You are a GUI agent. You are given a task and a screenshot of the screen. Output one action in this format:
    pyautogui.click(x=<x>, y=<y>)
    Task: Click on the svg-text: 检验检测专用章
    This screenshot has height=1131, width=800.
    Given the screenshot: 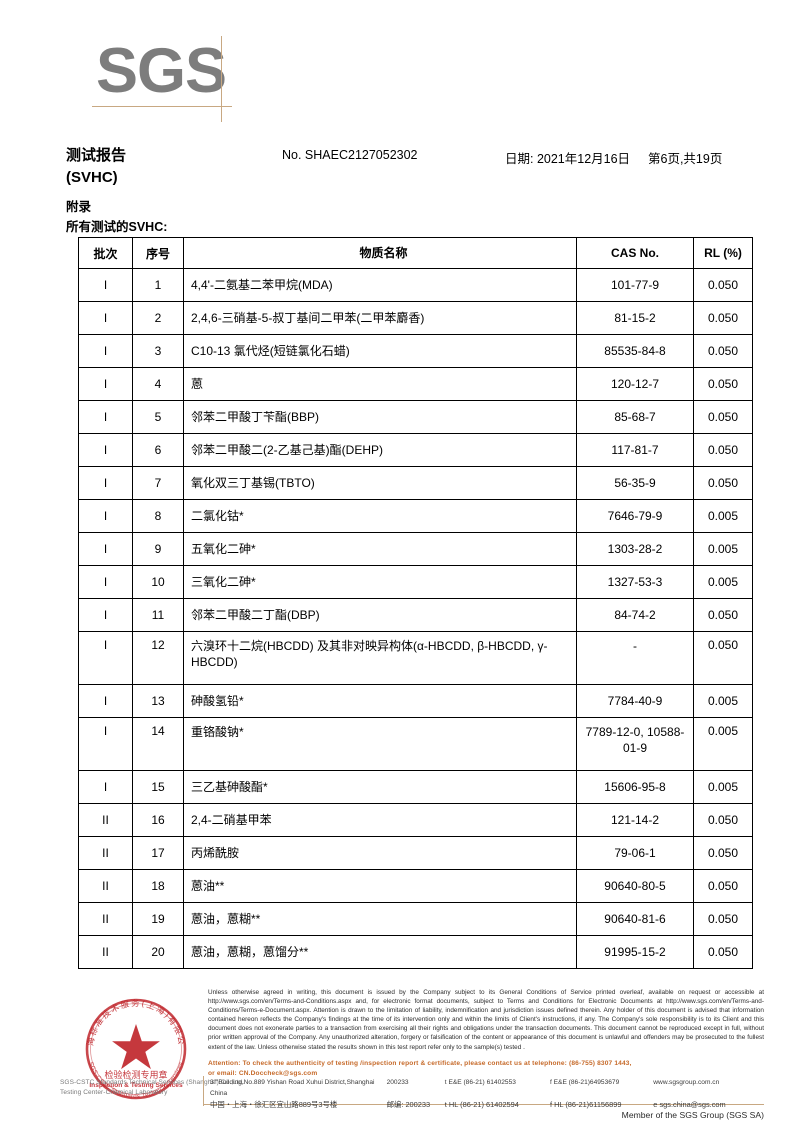 What is the action you would take?
    pyautogui.click(x=135, y=1075)
    